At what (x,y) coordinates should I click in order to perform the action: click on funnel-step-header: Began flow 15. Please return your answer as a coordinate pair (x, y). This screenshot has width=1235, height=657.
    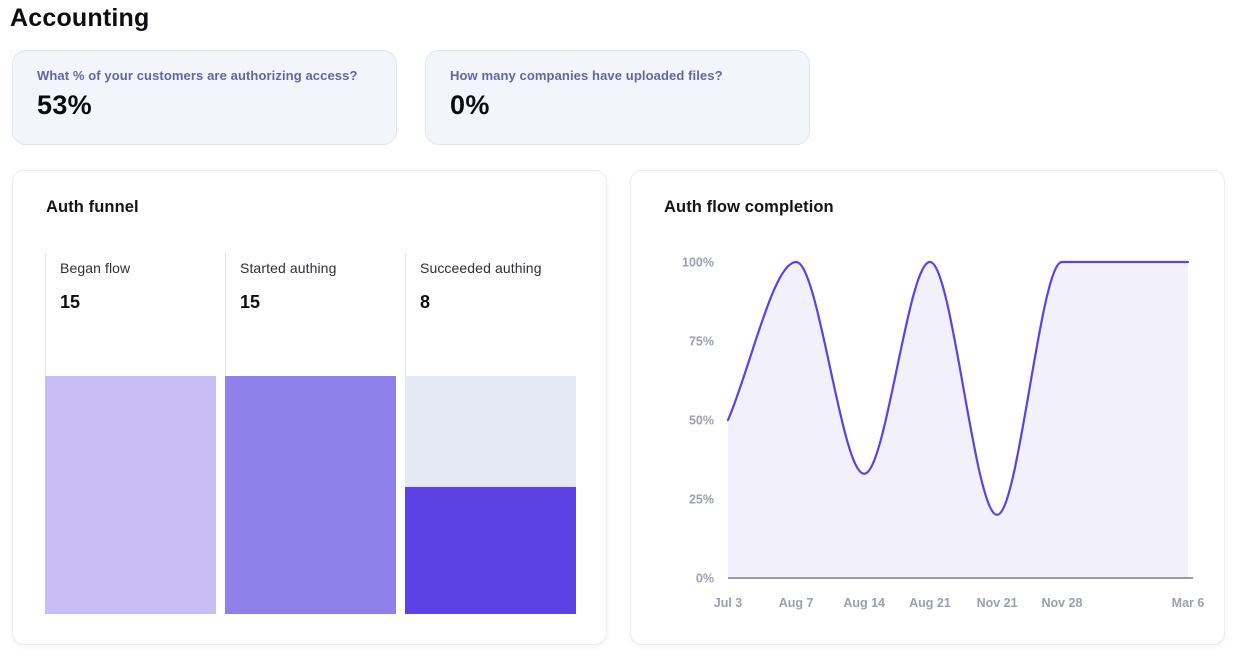
    Looking at the image, I should click on (130, 314).